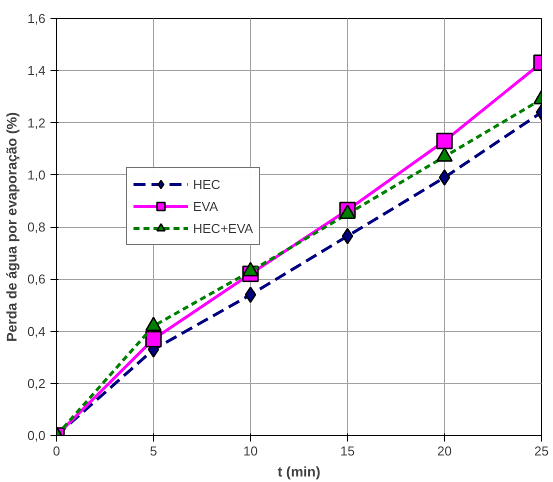 This screenshot has width=553, height=482. Describe the element at coordinates (205, 206) in the screenshot. I see `legend-label: EVA` at that location.